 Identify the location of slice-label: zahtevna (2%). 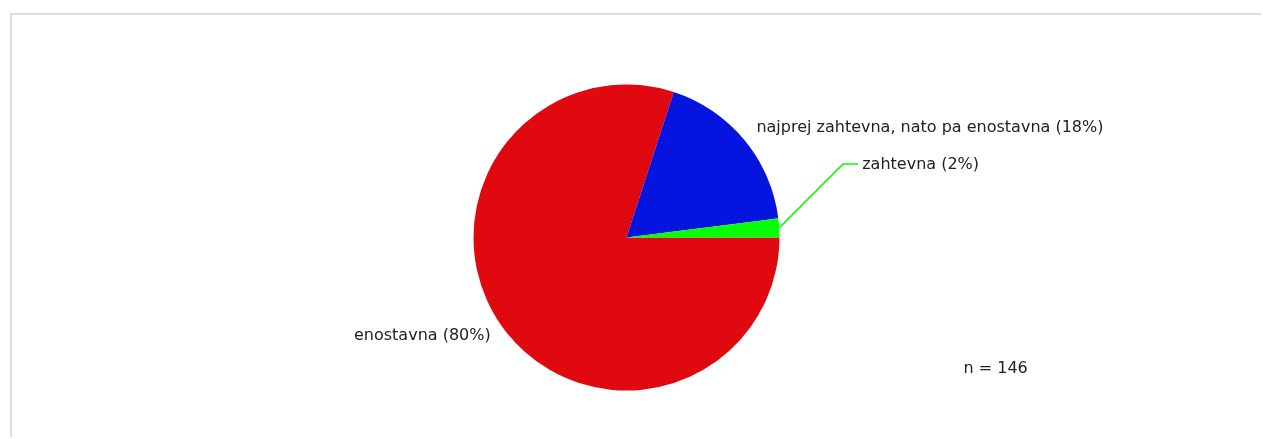
(921, 164).